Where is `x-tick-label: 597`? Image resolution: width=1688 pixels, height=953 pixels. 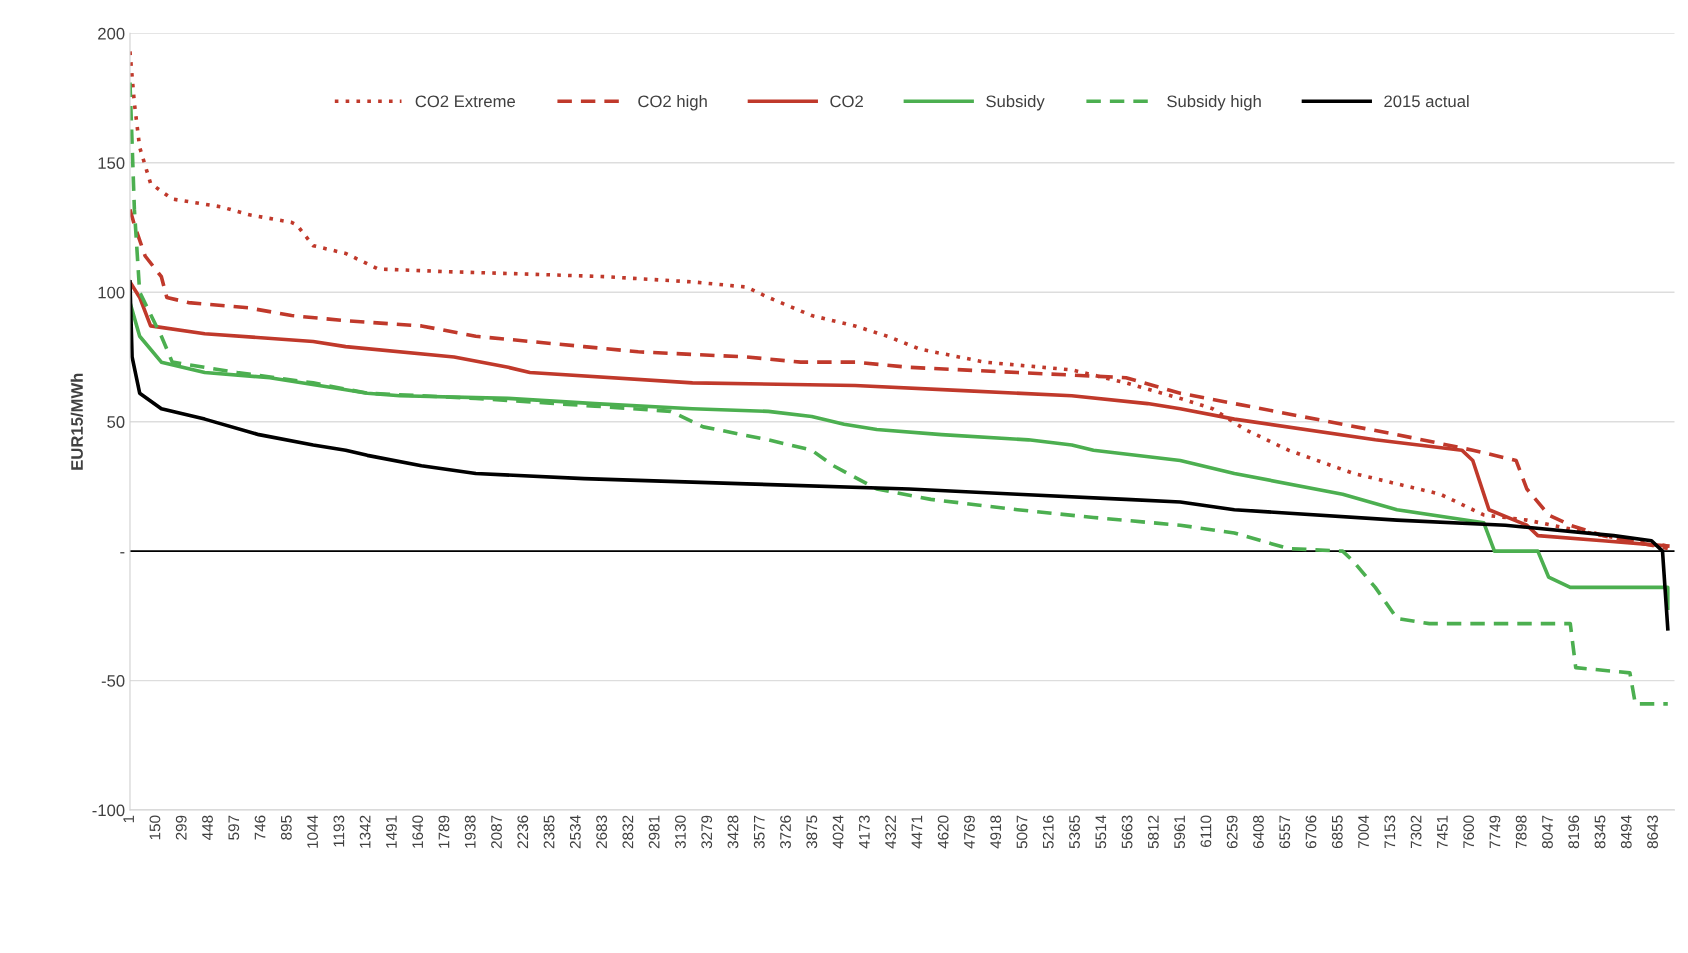 x-tick-label: 597 is located at coordinates (234, 827).